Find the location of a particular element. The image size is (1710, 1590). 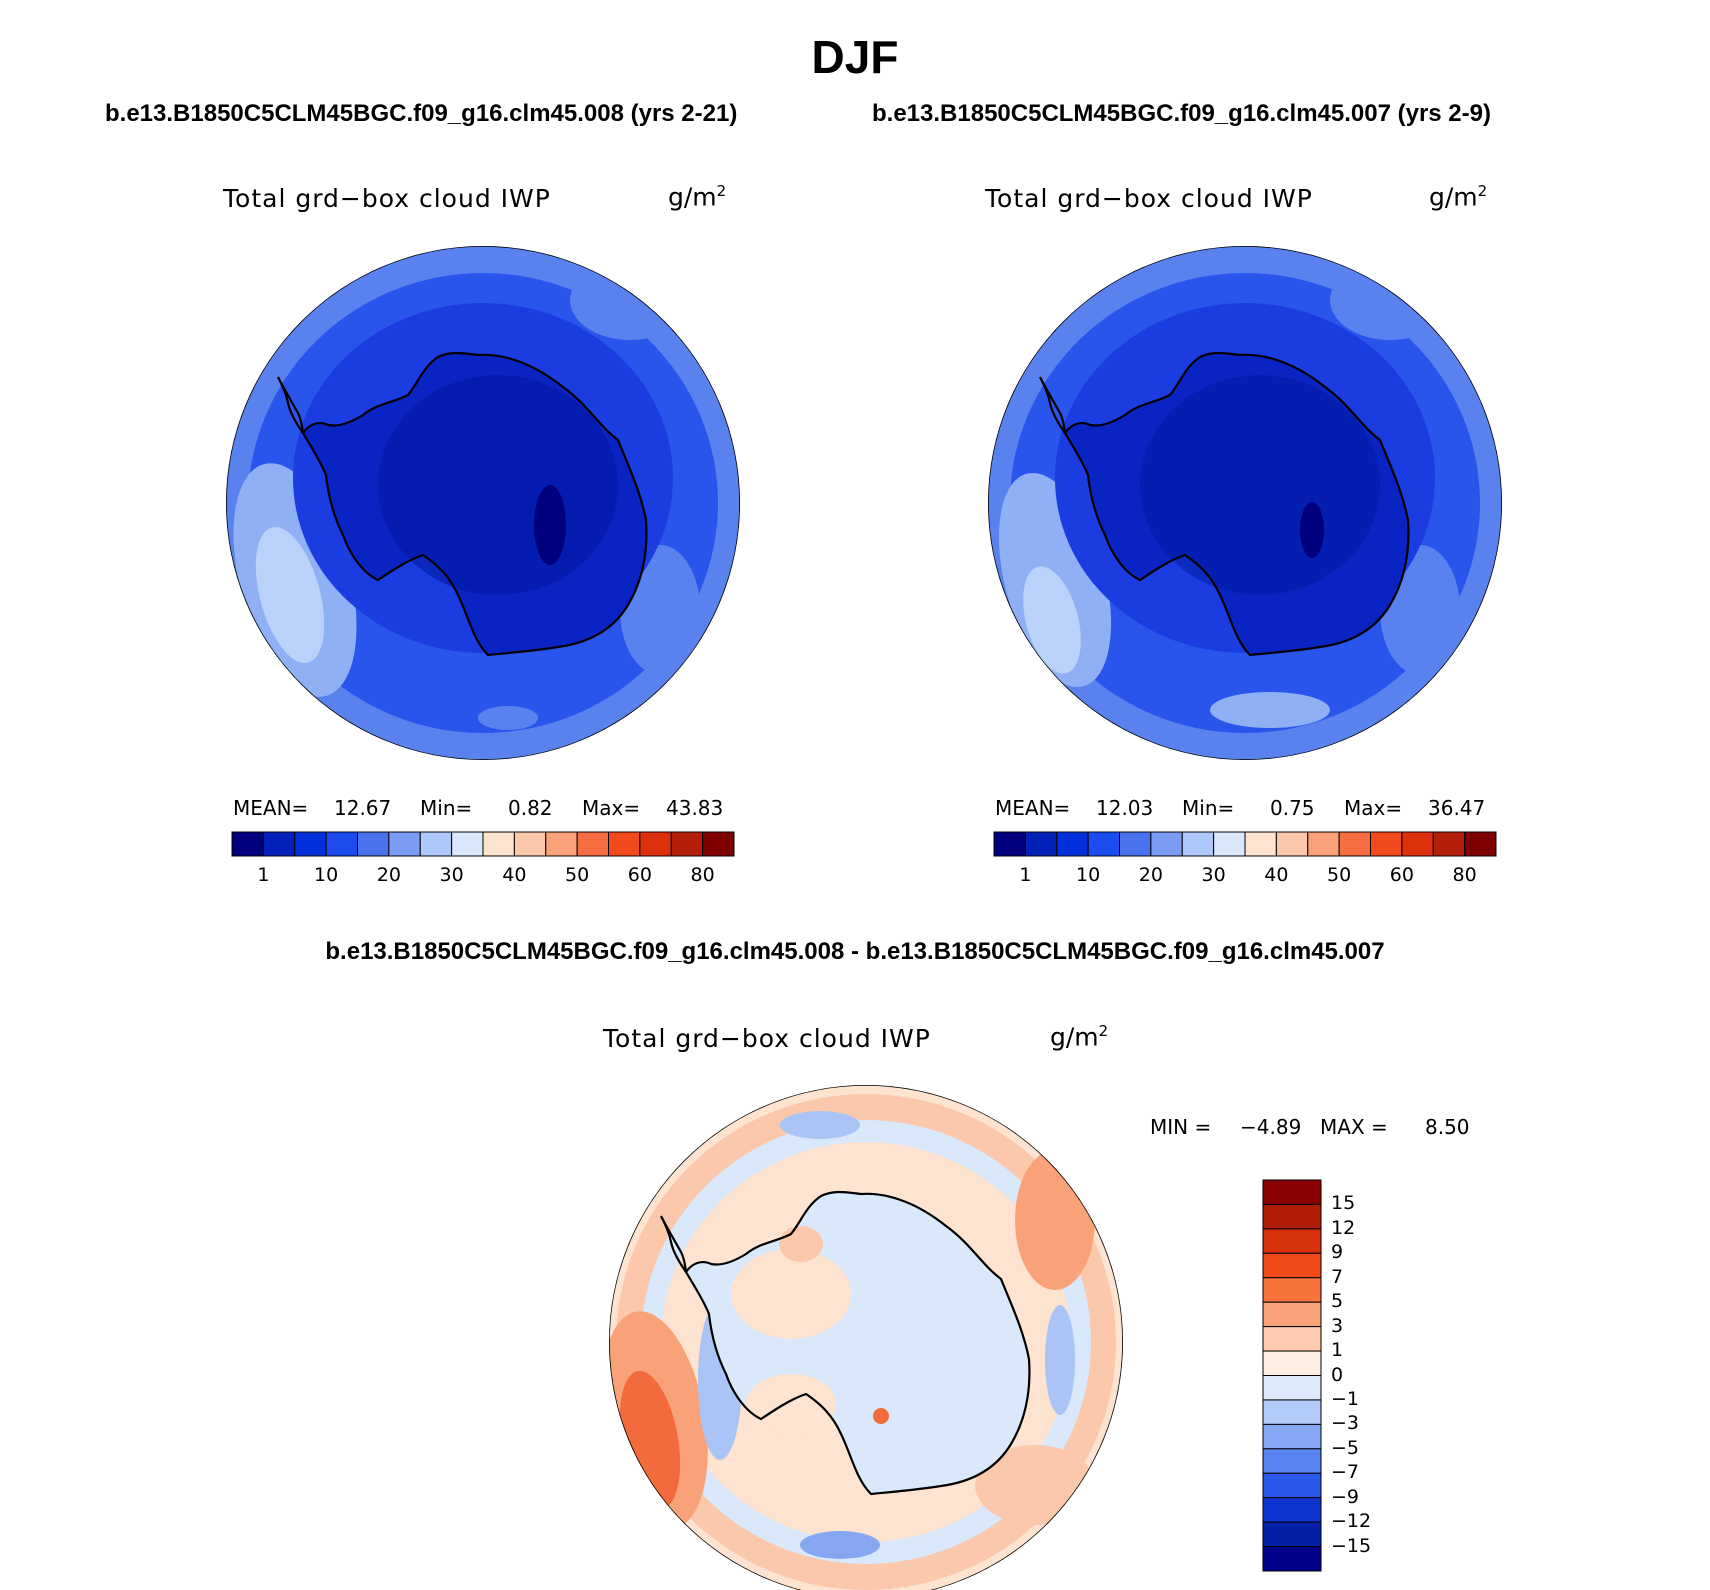

right-max-value: 36.47 is located at coordinates (1457, 808).